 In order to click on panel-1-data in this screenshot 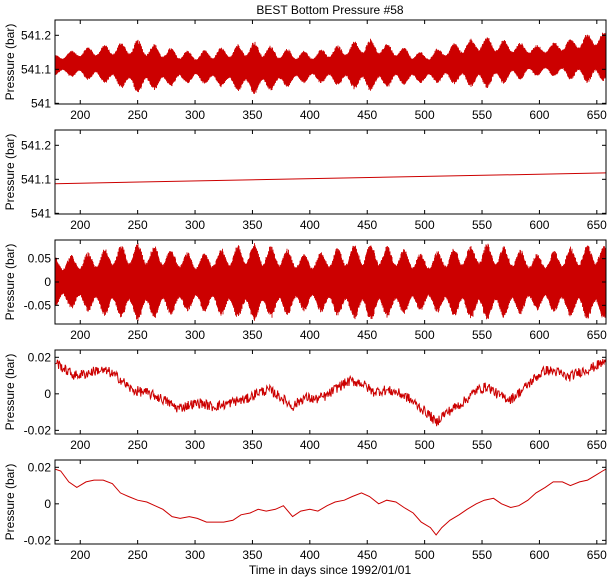, I will do `click(330, 63)`.